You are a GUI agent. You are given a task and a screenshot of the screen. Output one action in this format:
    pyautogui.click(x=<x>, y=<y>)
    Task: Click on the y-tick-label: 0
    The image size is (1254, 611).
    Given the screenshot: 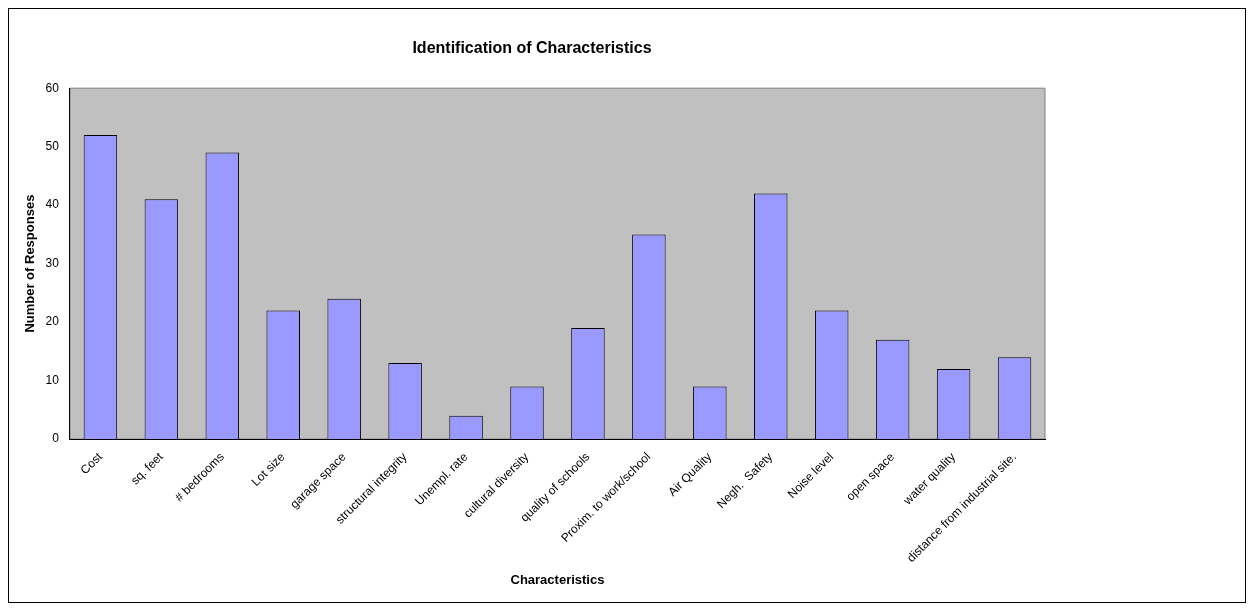 What is the action you would take?
    pyautogui.click(x=56, y=438)
    